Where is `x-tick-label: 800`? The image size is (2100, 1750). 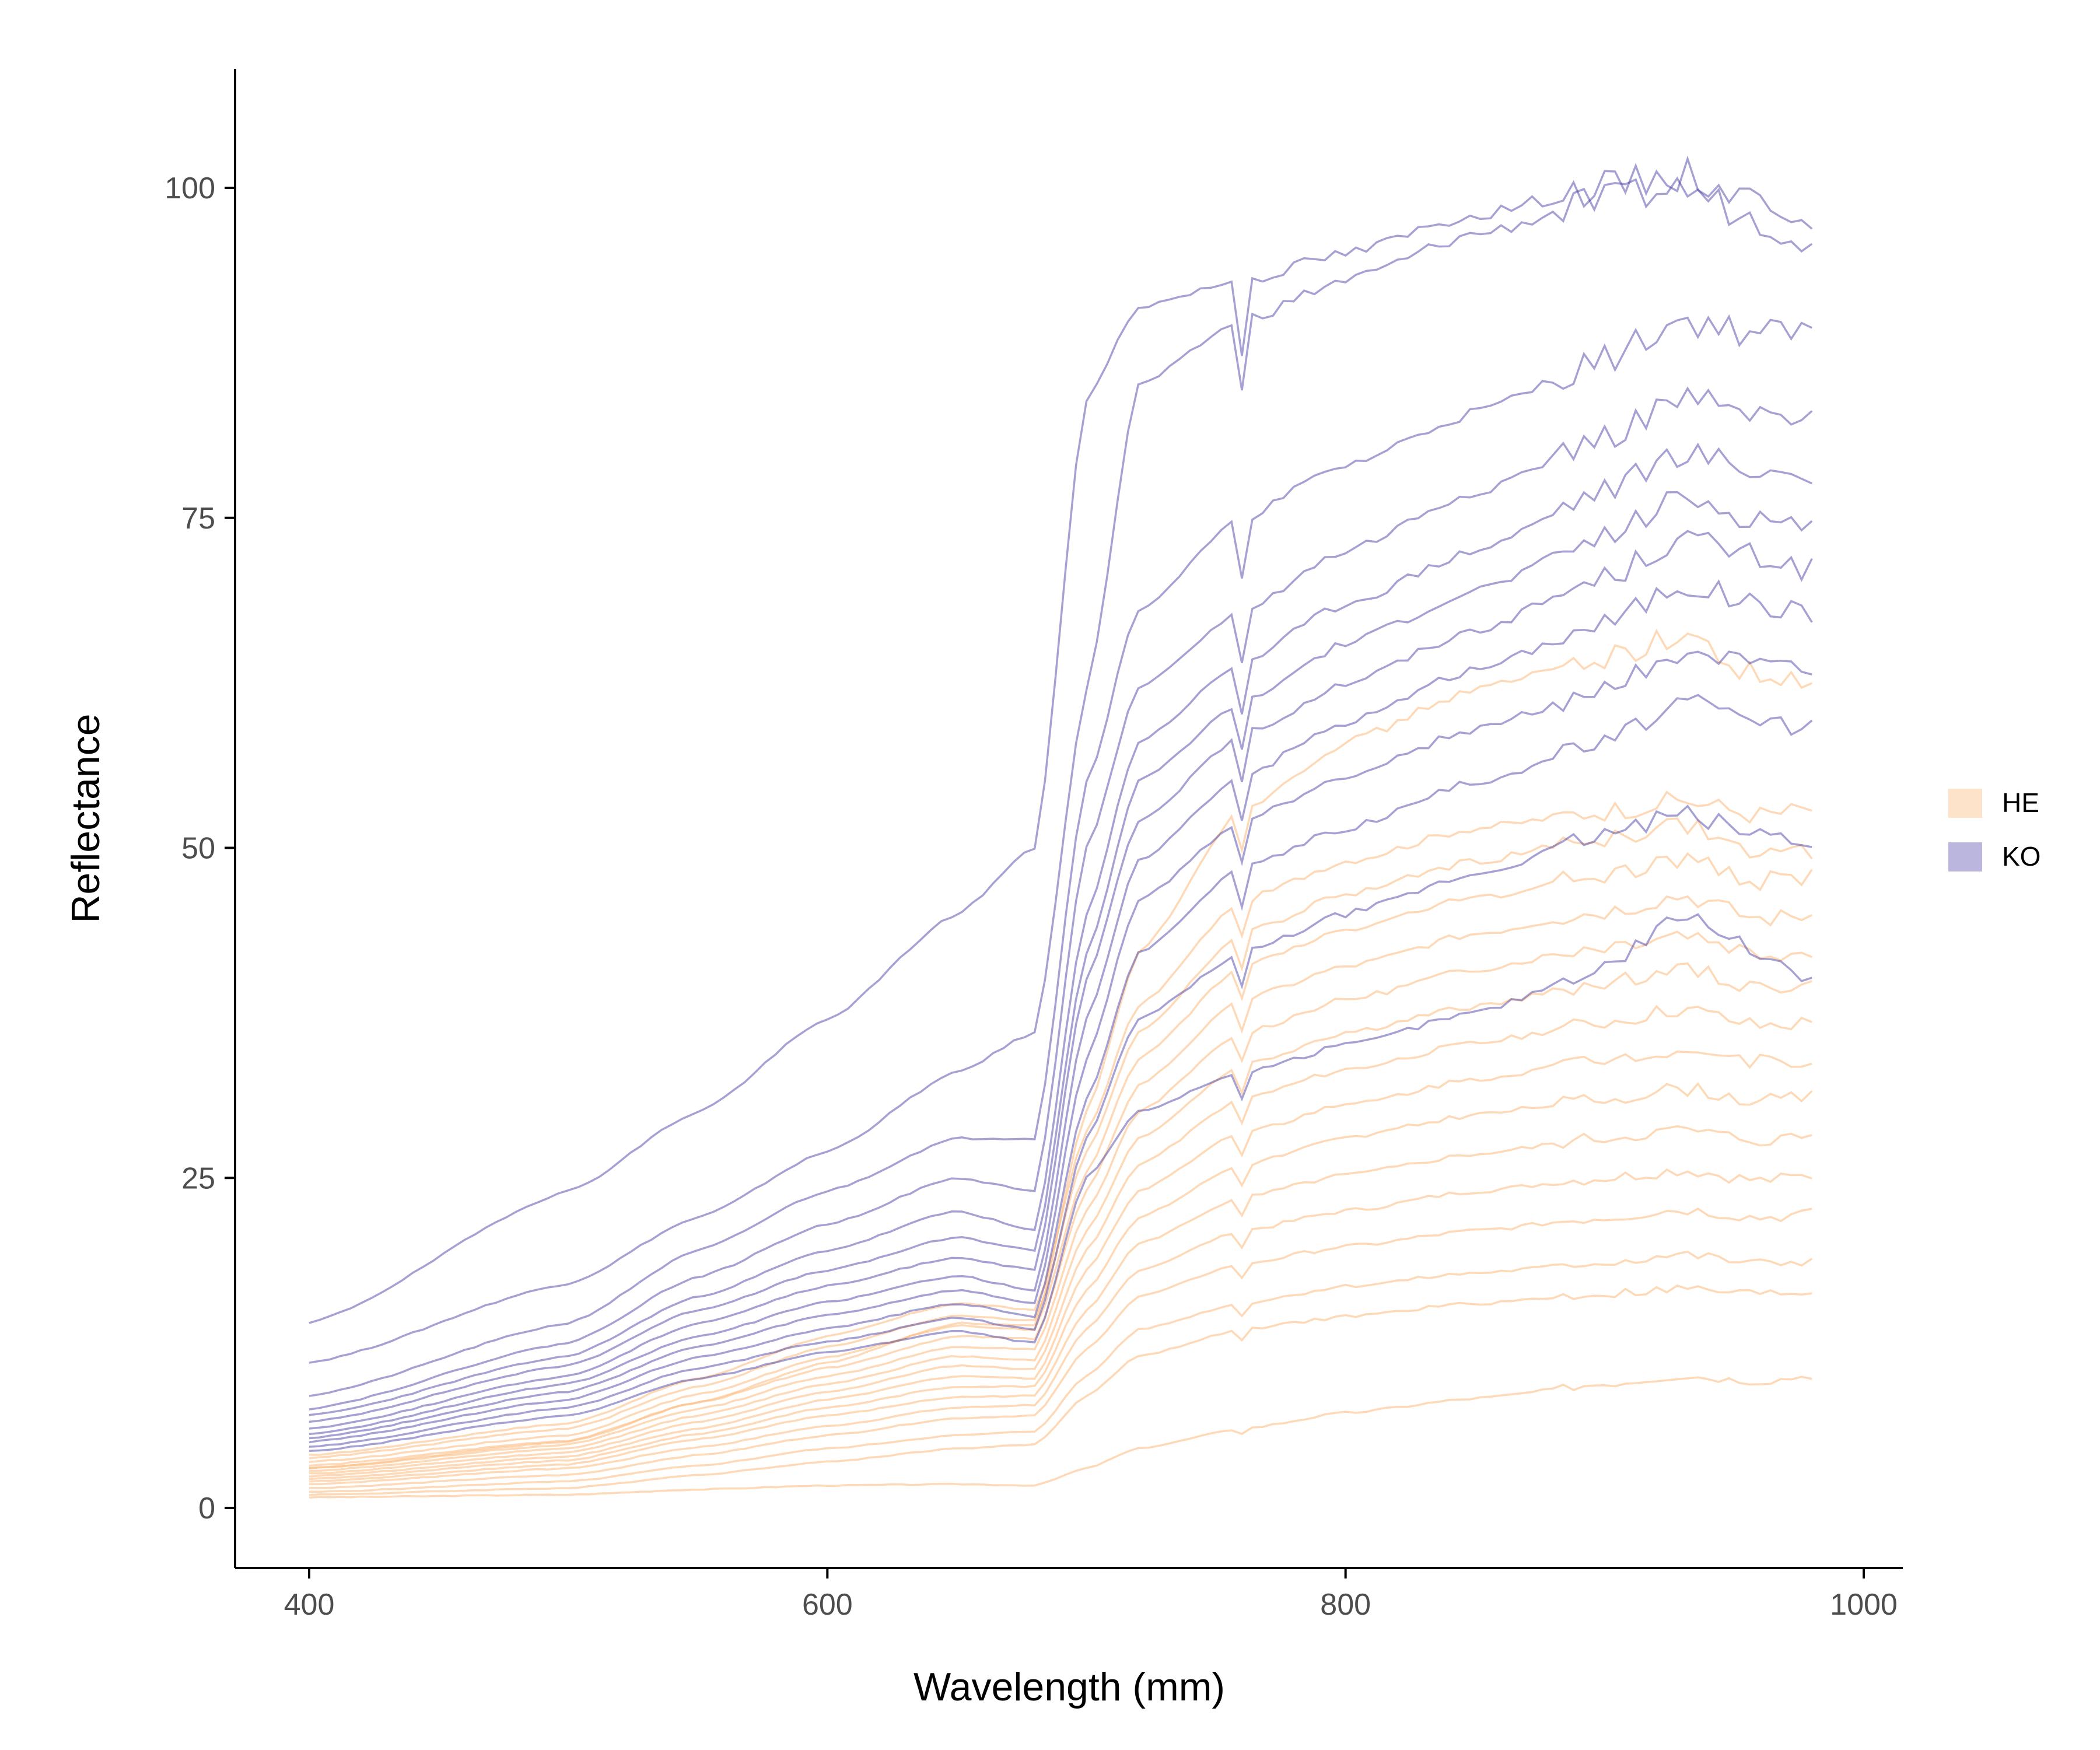 x-tick-label: 800 is located at coordinates (1345, 1605).